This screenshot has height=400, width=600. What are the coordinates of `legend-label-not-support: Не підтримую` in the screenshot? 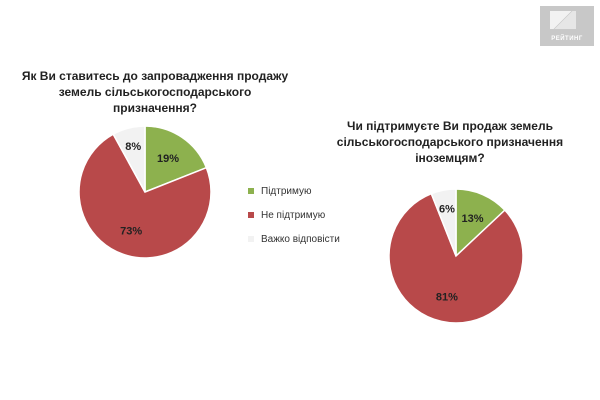 It's located at (293, 215).